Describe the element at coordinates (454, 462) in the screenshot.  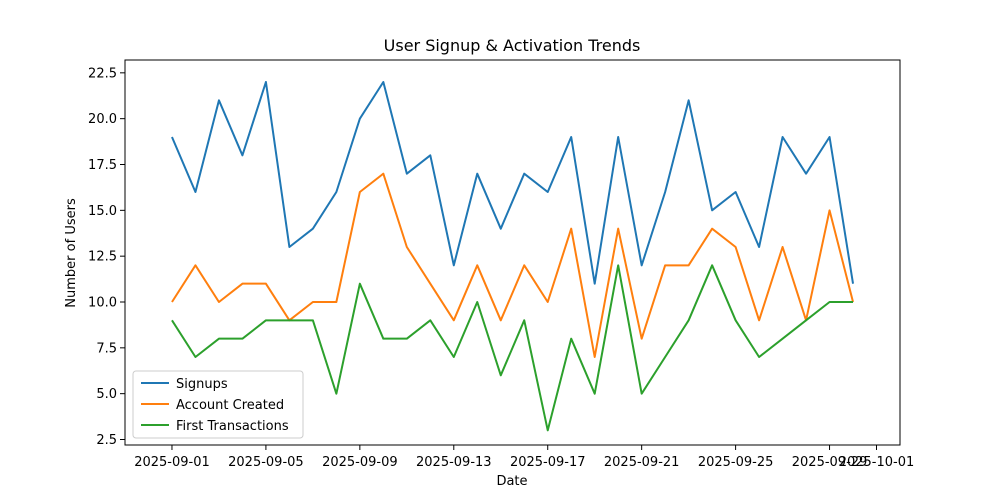
I see `x-tick-label: 2025-09-13` at that location.